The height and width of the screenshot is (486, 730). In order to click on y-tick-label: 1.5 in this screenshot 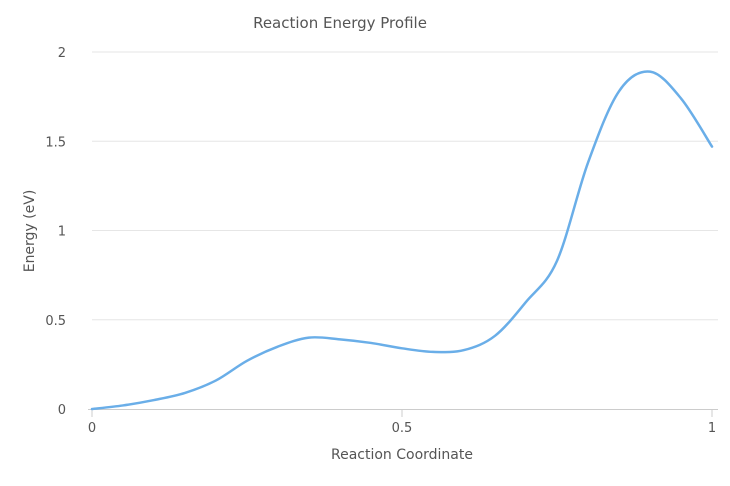, I will do `click(55, 142)`.